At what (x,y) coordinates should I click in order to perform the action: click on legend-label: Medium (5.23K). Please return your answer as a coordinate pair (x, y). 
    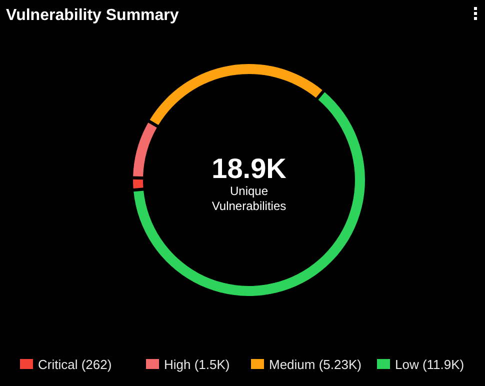
    Looking at the image, I should click on (315, 364).